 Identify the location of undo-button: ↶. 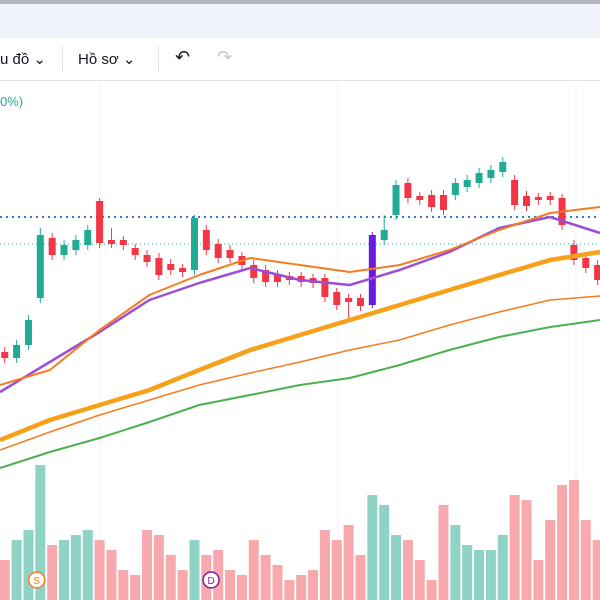
(183, 57).